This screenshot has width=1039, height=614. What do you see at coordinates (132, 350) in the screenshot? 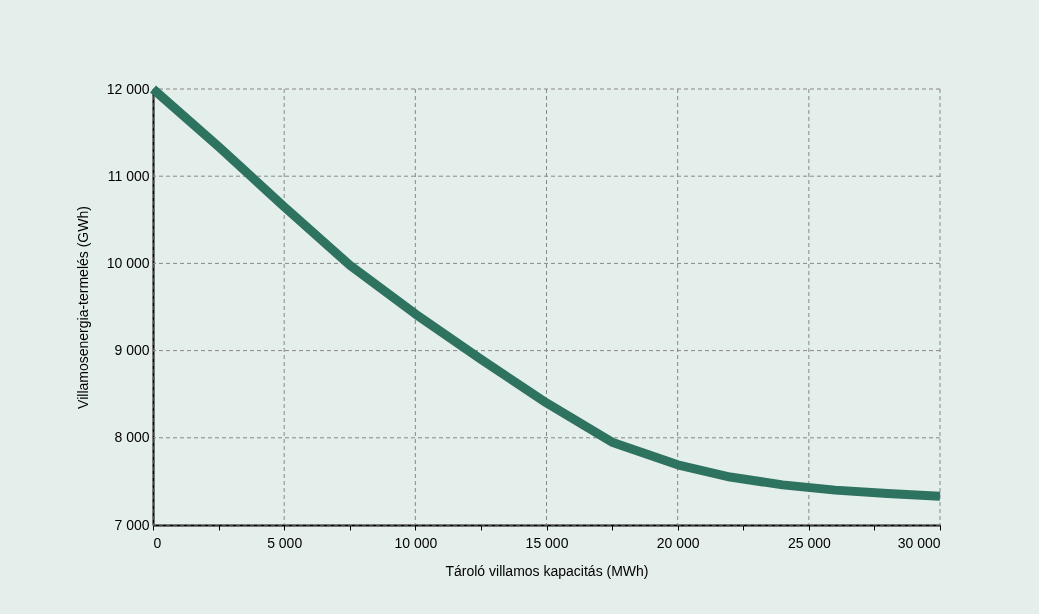
I see `y-tick-label: 9 000` at bounding box center [132, 350].